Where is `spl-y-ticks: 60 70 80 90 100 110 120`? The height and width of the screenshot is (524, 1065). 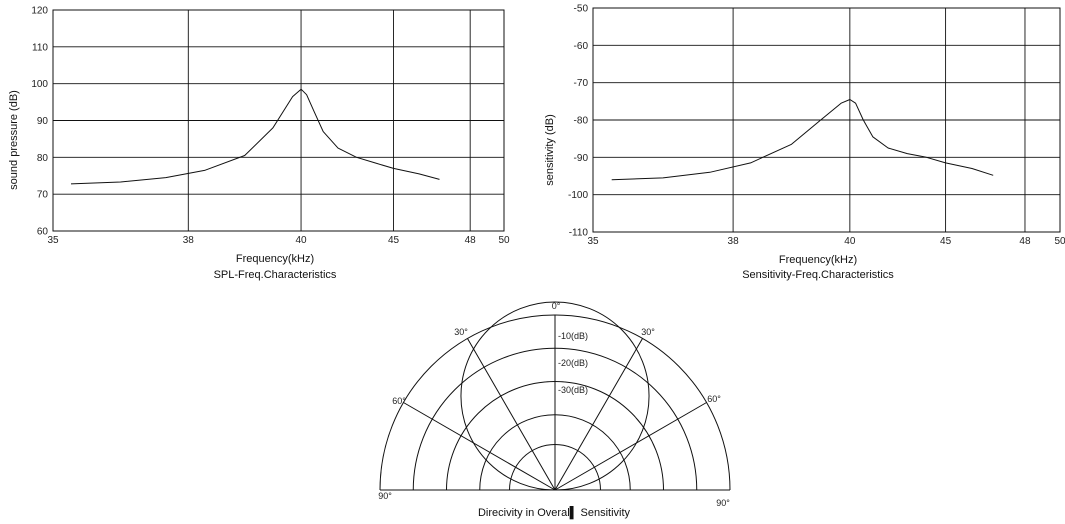 spl-y-ticks: 60 70 80 90 100 110 120 is located at coordinates (39, 122).